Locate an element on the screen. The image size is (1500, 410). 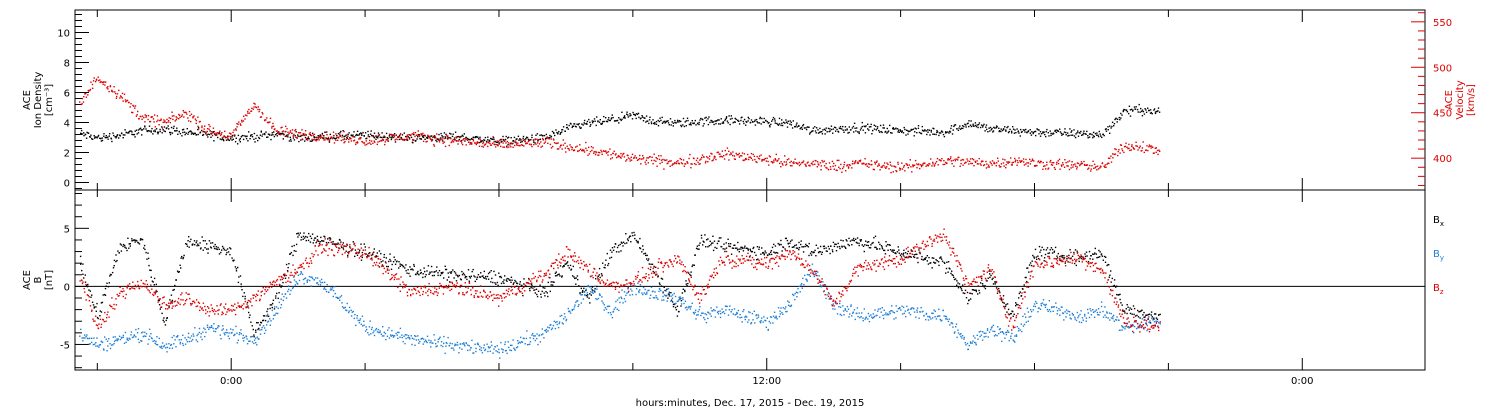
left-tick-label: 4 is located at coordinates (67, 124).